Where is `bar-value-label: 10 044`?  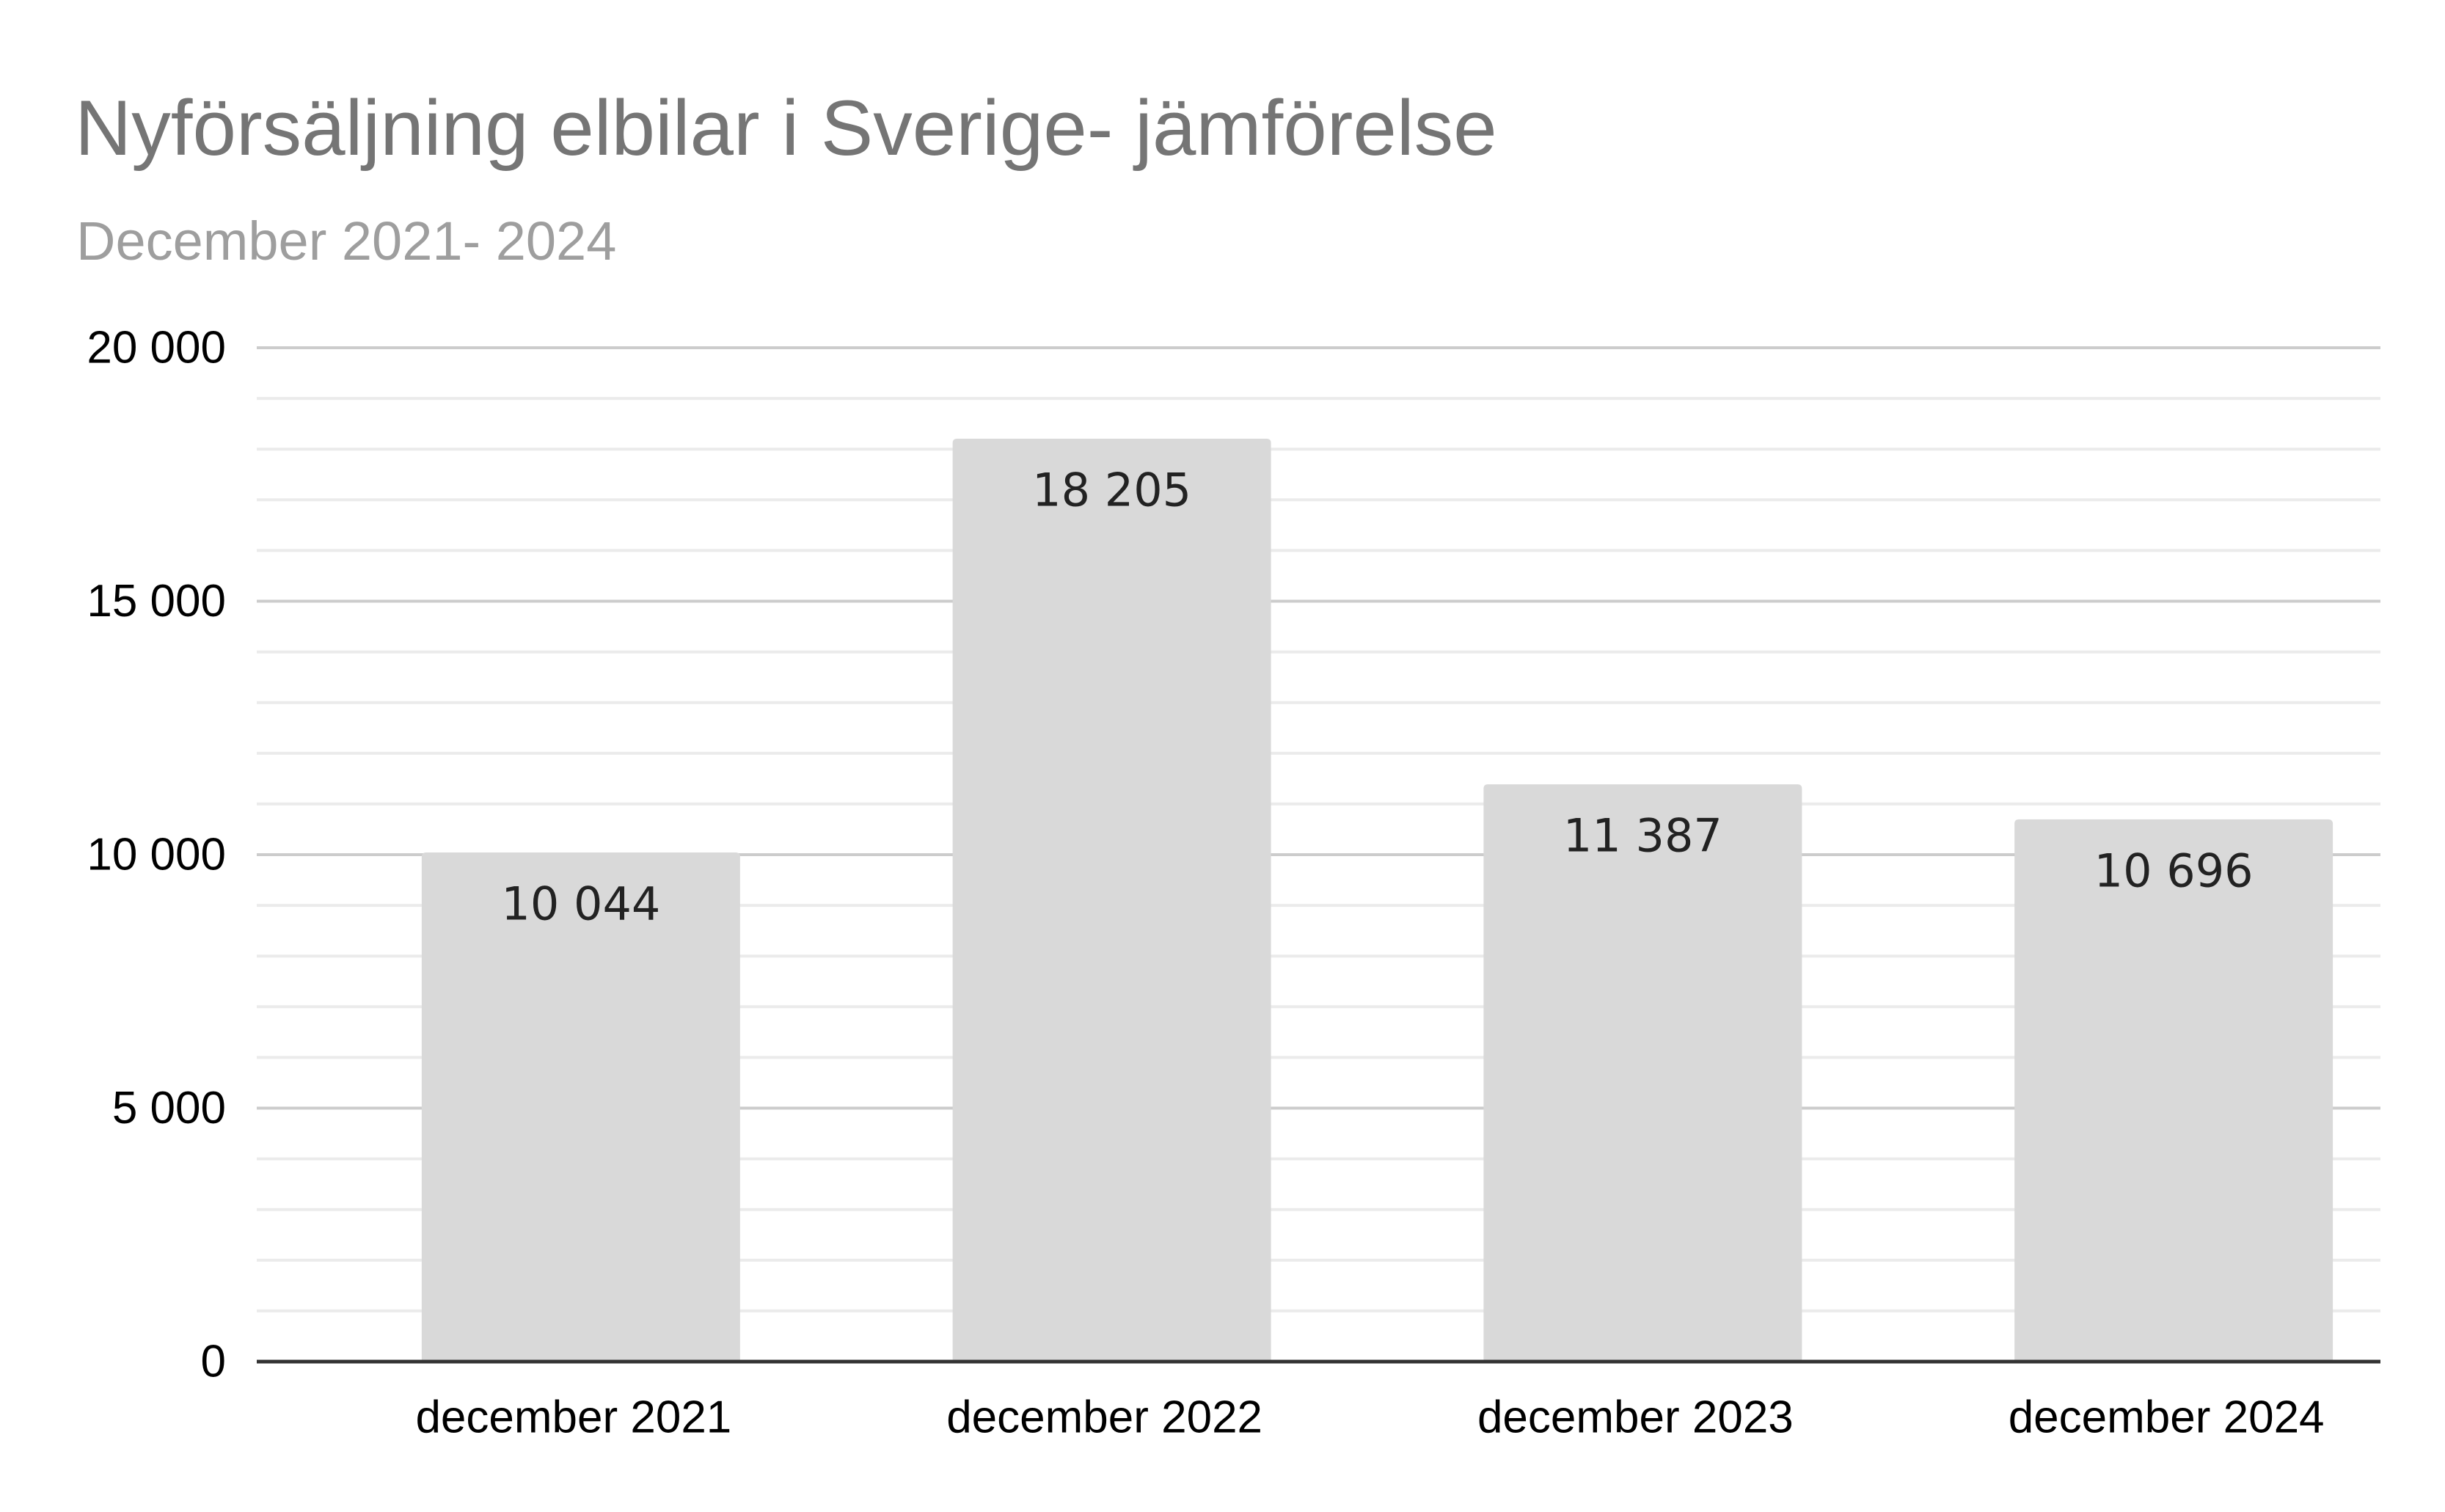 bar-value-label: 10 044 is located at coordinates (580, 904).